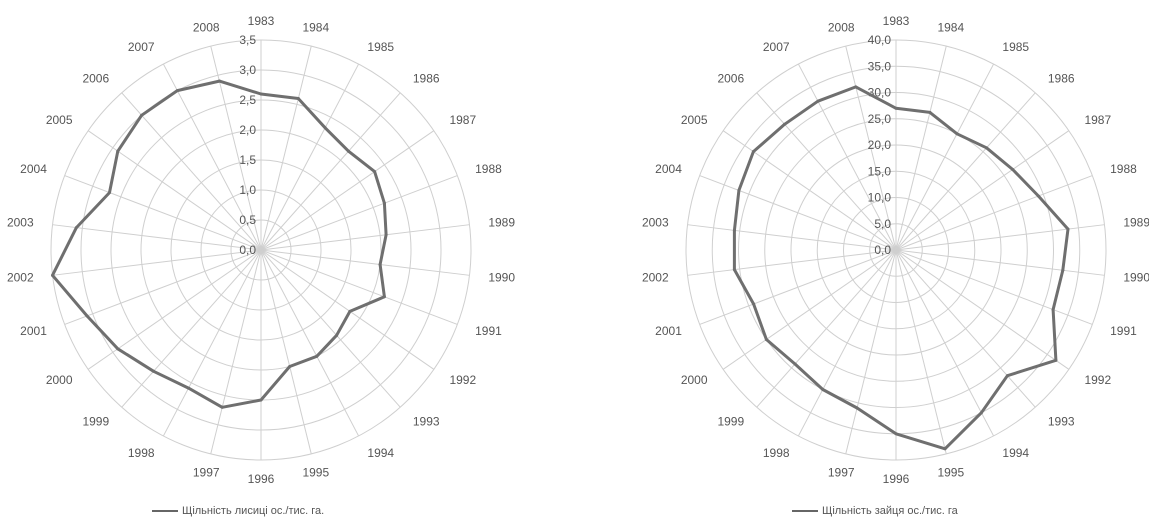 The width and height of the screenshot is (1149, 520). I want to click on fox-category-label: 2005, so click(59, 120).